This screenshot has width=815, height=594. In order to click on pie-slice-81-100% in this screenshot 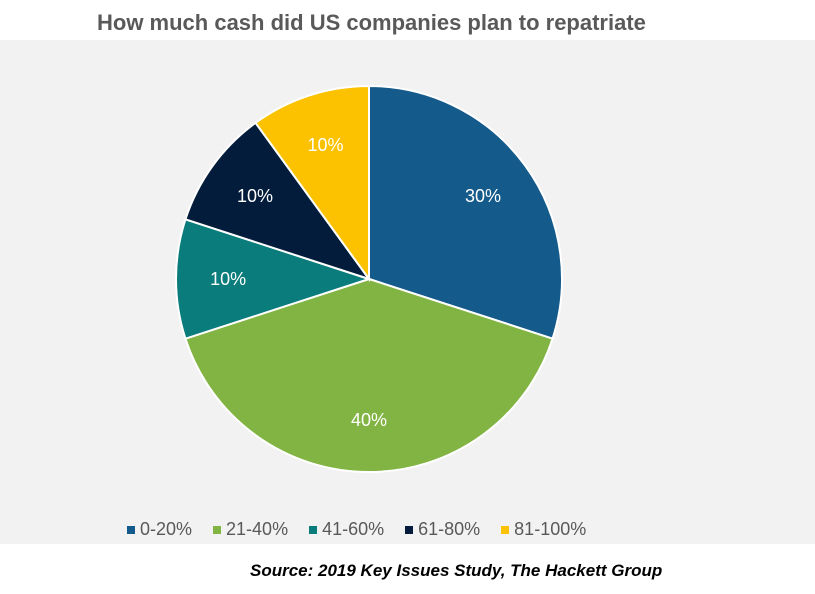, I will do `click(312, 183)`.